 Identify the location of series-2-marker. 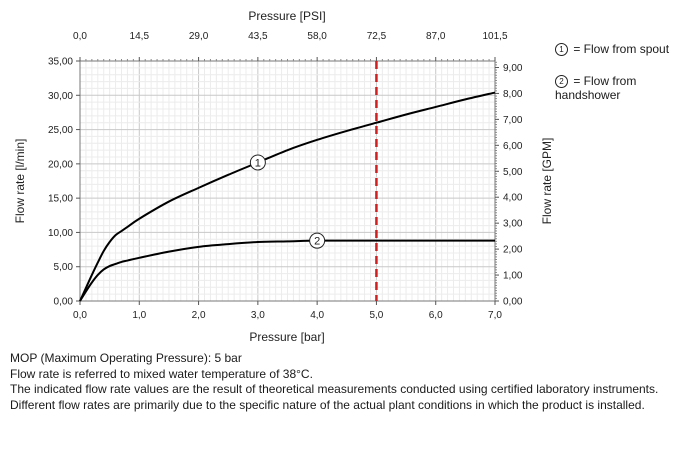
(317, 240).